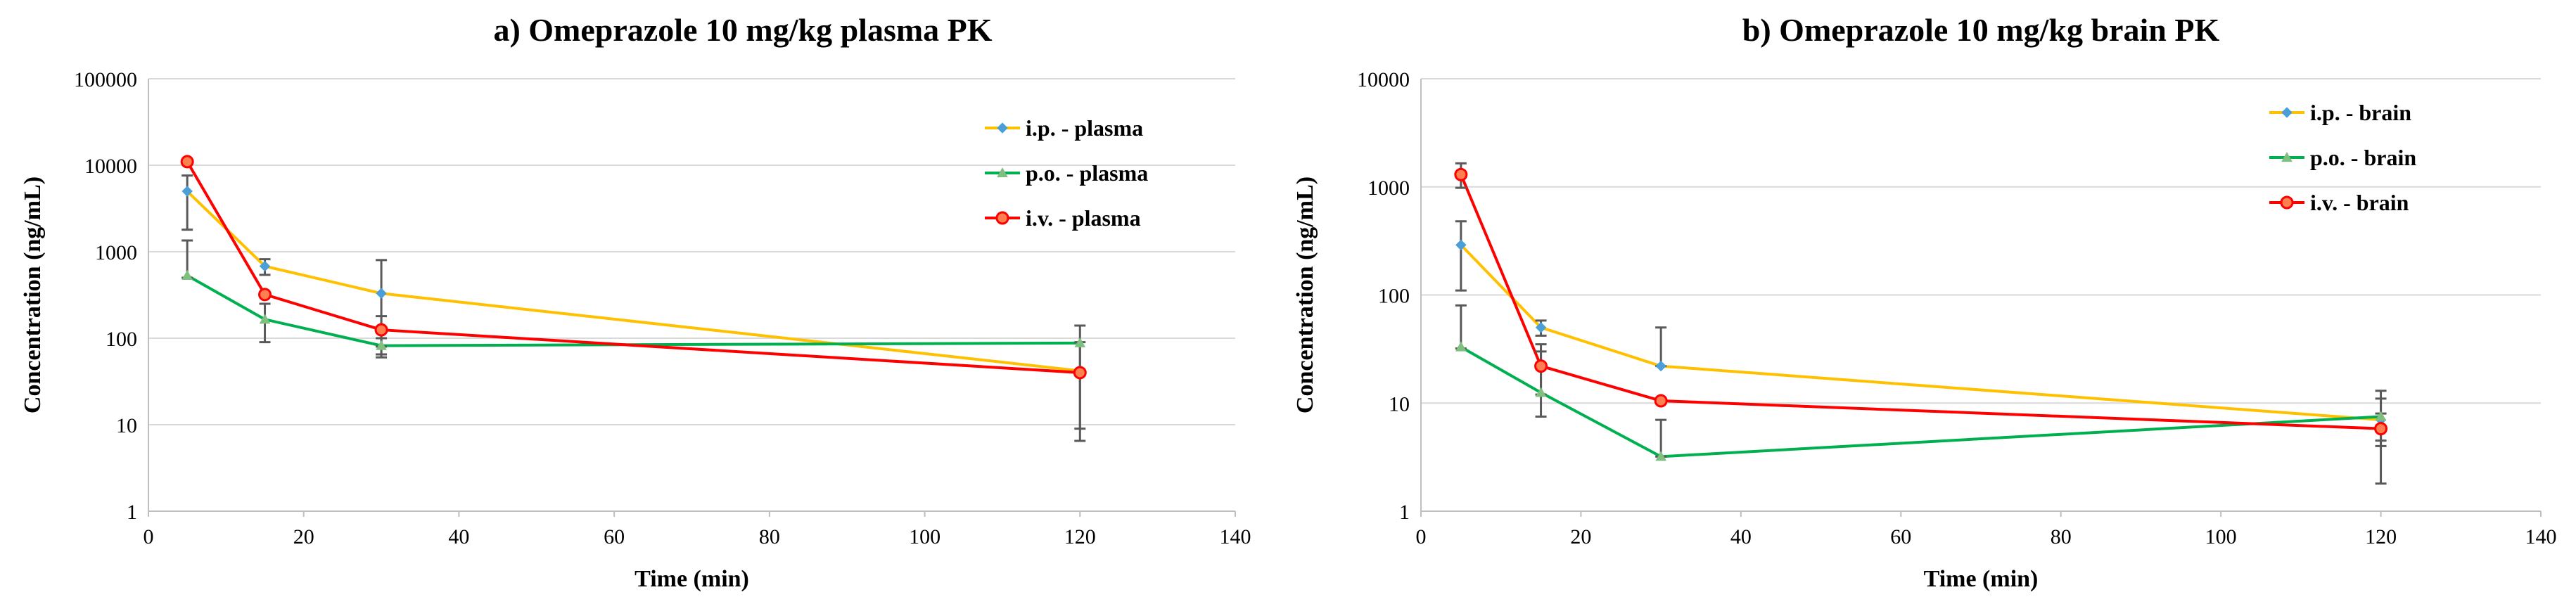  I want to click on legend-label: i.v. - plasma, so click(1083, 218).